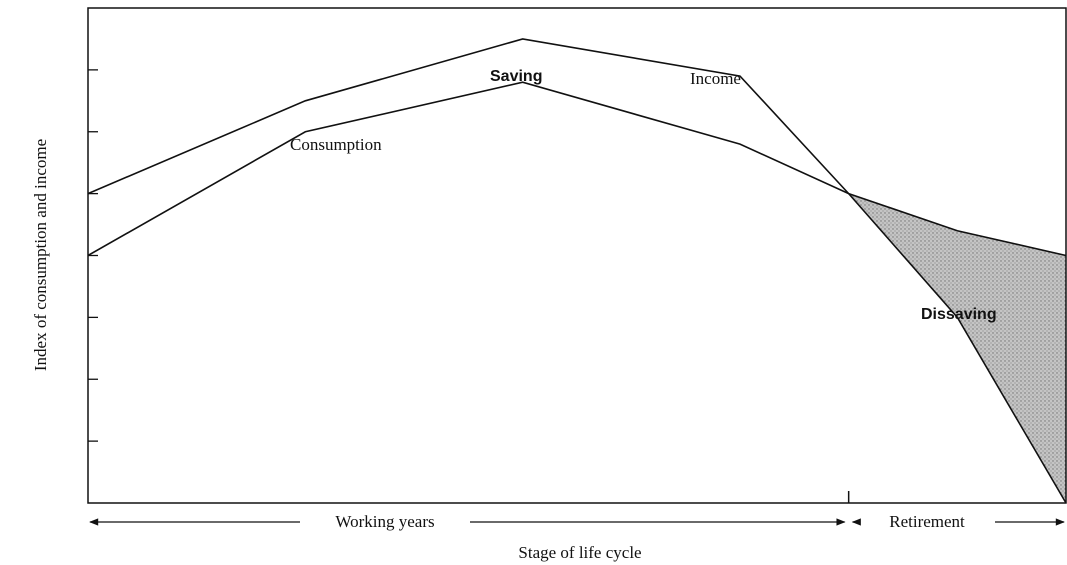 This screenshot has width=1067, height=565. Describe the element at coordinates (40, 255) in the screenshot. I see `y-axis-label: Index of consumption and income` at that location.